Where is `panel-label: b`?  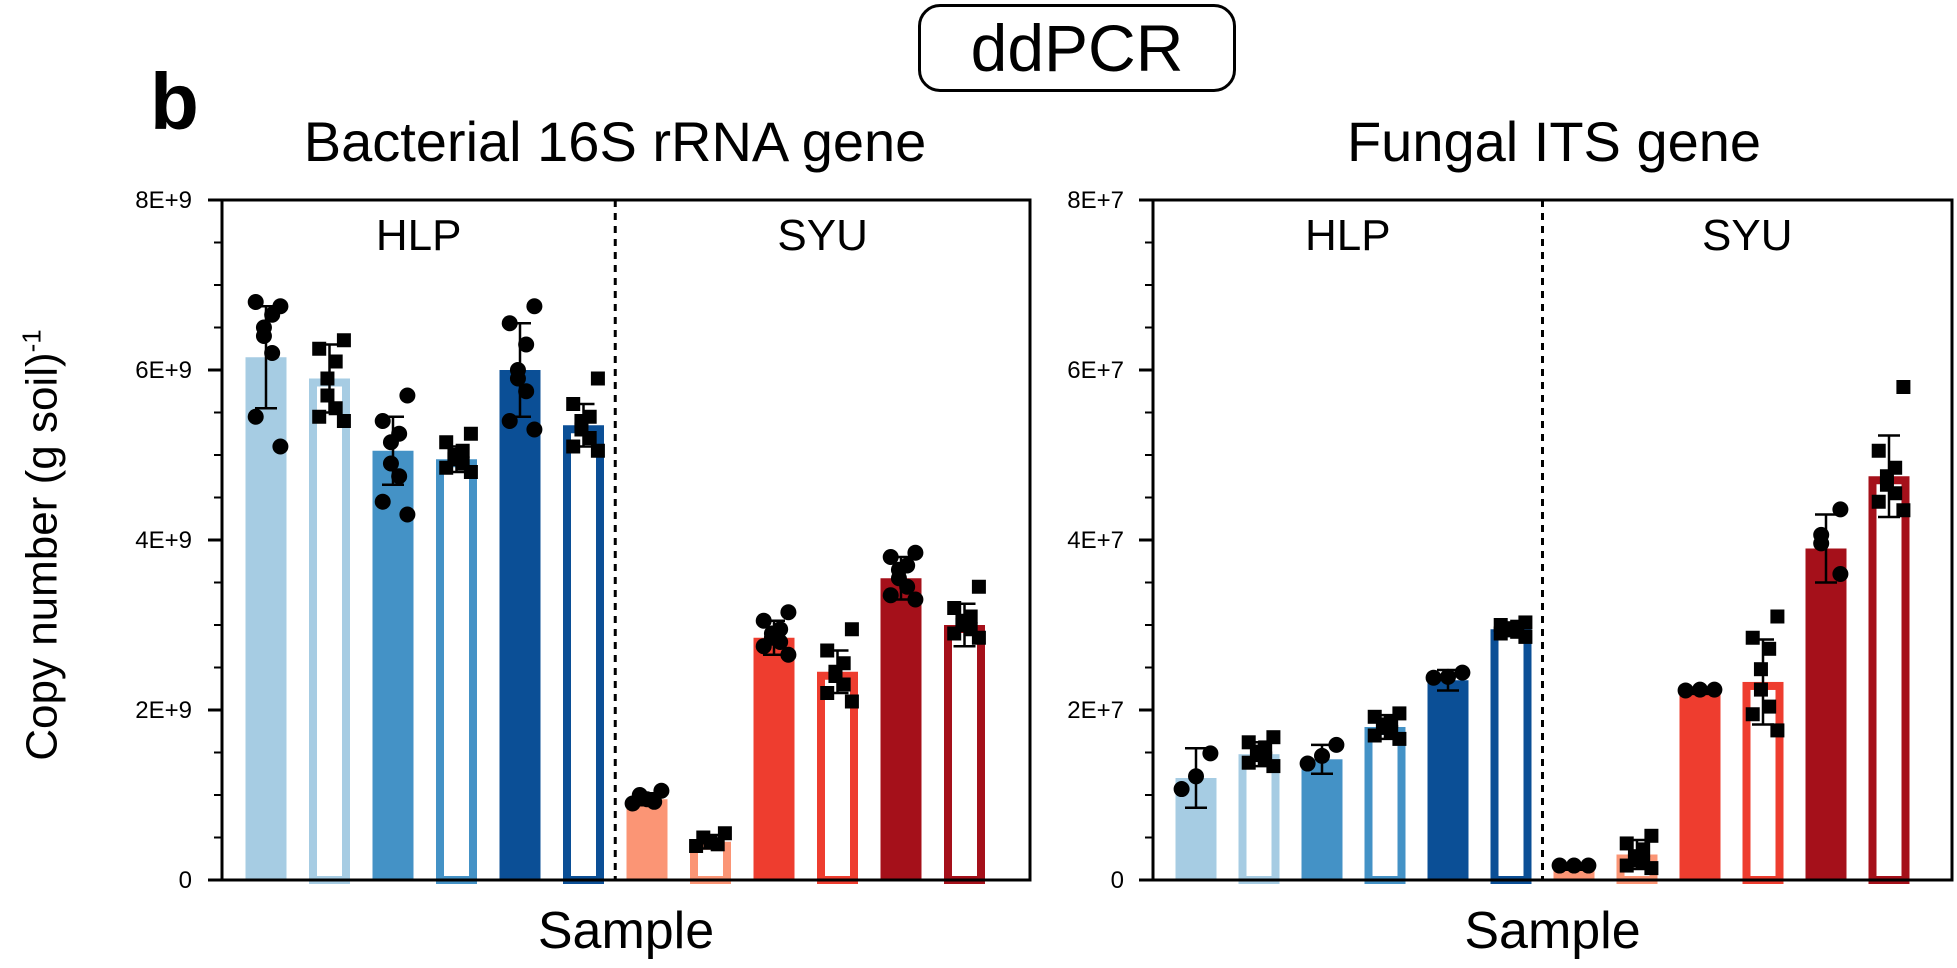 panel-label: b is located at coordinates (174, 101).